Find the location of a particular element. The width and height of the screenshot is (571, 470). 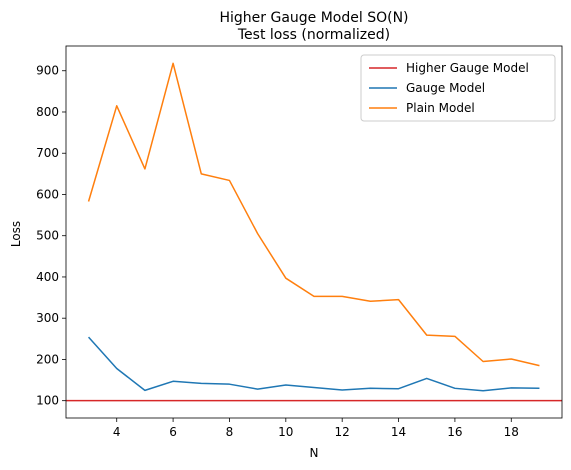

legend-label-gauge-model: Gauge Model is located at coordinates (445, 88).